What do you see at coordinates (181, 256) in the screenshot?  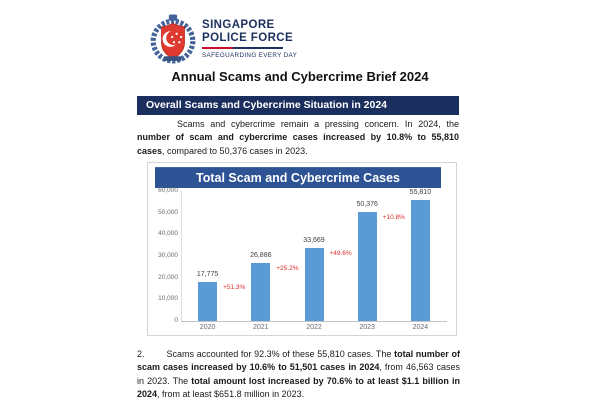 I see `y-axis-line` at bounding box center [181, 256].